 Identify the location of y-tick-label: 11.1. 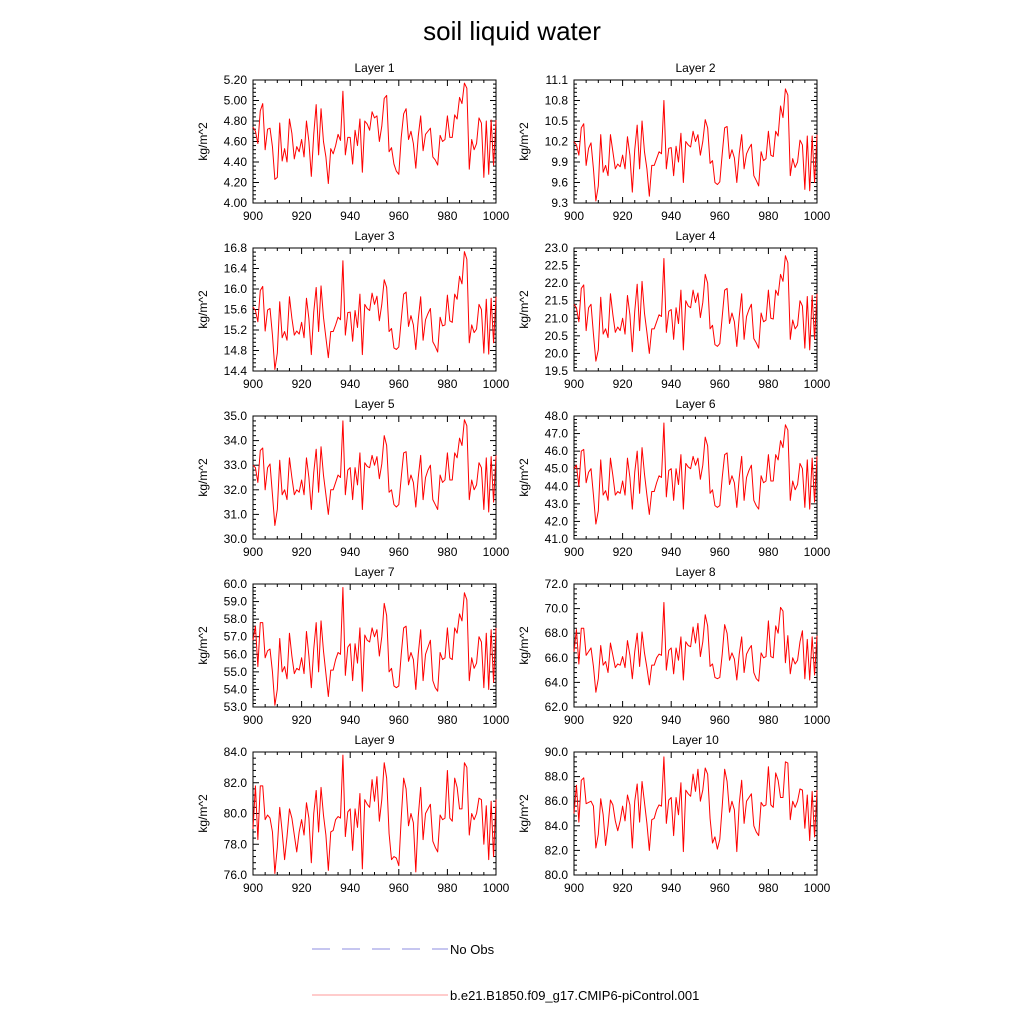
(557, 80).